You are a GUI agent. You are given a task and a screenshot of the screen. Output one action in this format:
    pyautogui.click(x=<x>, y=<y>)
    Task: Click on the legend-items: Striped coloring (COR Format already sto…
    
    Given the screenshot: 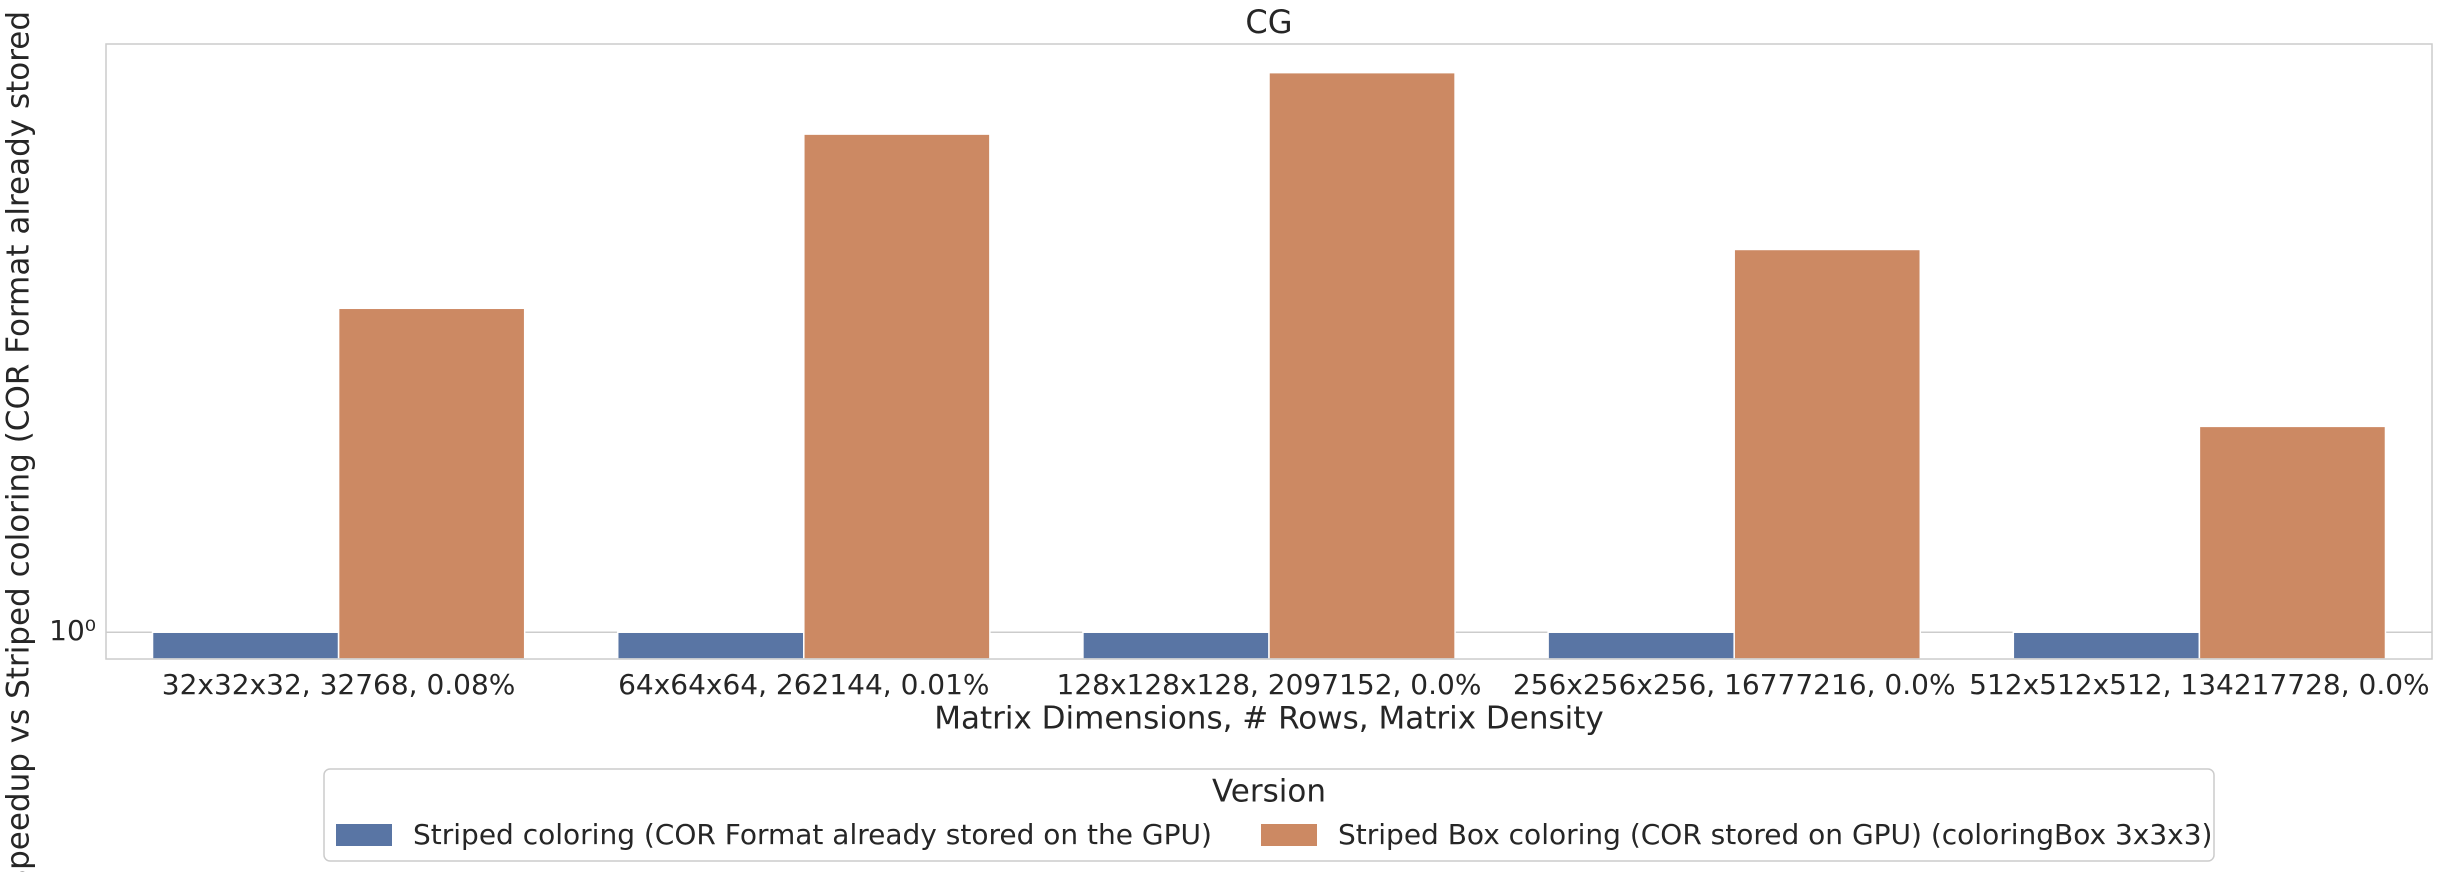 What is the action you would take?
    pyautogui.click(x=1274, y=834)
    